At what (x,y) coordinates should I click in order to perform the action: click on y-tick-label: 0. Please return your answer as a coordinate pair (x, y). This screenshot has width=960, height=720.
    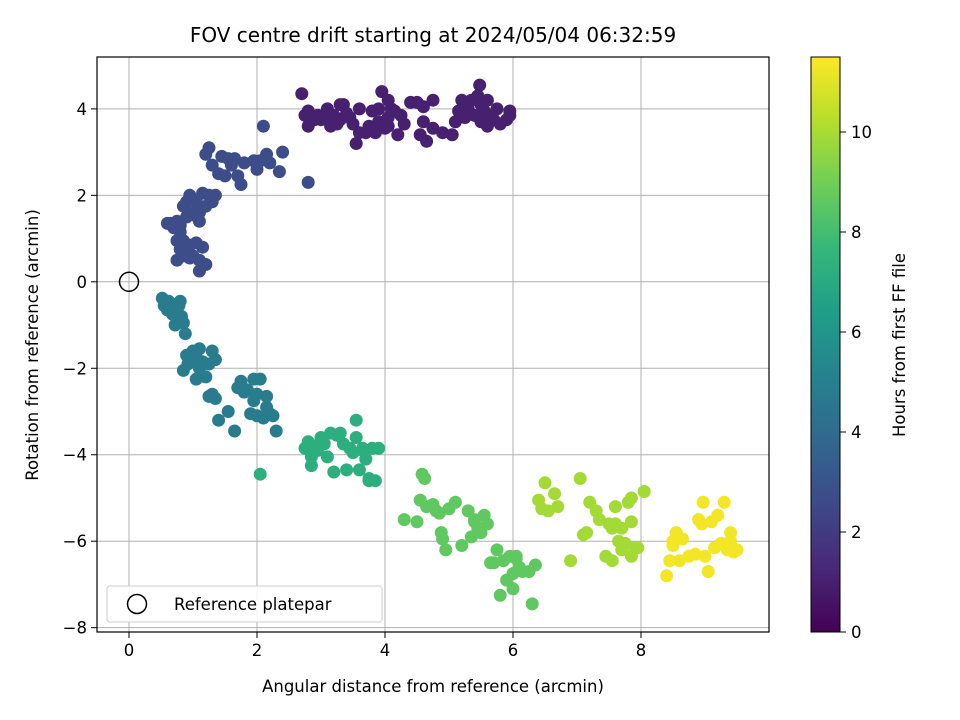
    Looking at the image, I should click on (82, 282).